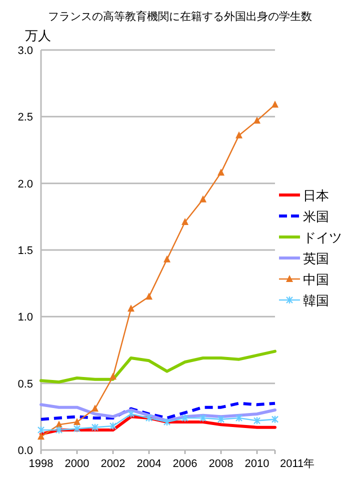  Describe the element at coordinates (25, 251) in the screenshot. I see `y-tick-label: 1.5` at that location.